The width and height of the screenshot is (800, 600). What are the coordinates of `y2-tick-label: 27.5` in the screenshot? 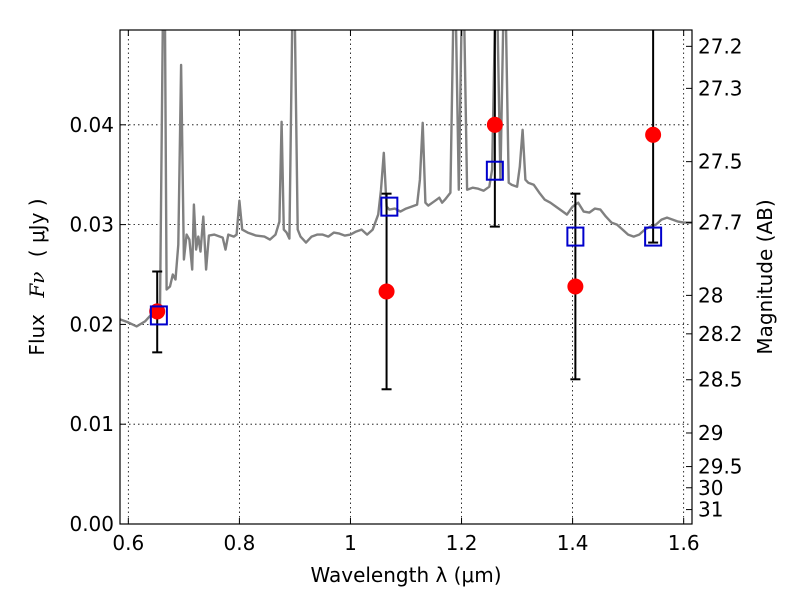 It's located at (720, 162).